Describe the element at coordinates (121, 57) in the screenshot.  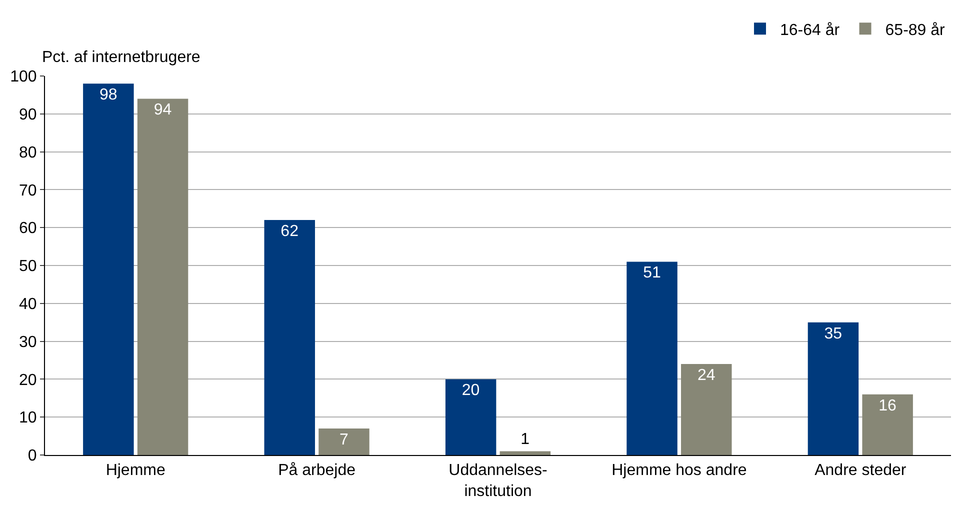
I see `y-axis-title: Pct. af internetbrugere` at that location.